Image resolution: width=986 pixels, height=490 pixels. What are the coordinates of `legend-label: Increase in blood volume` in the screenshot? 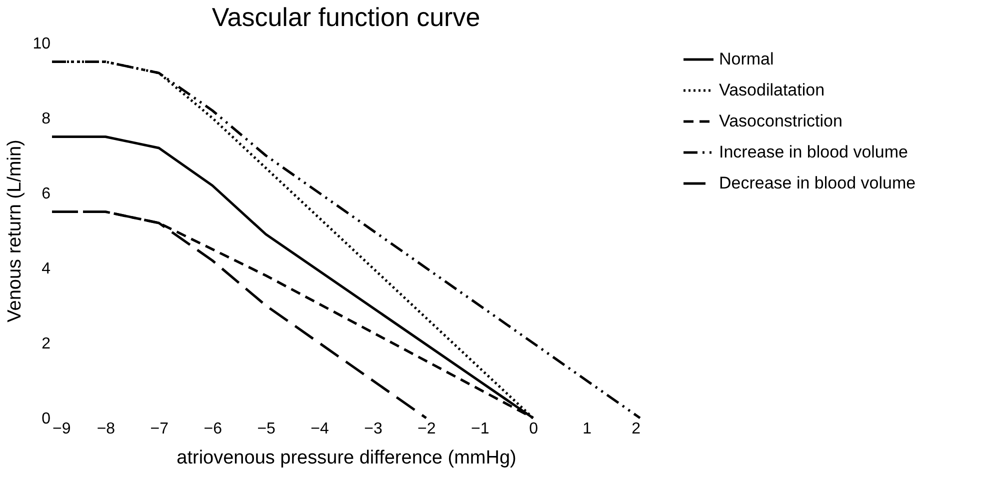 It's located at (813, 152).